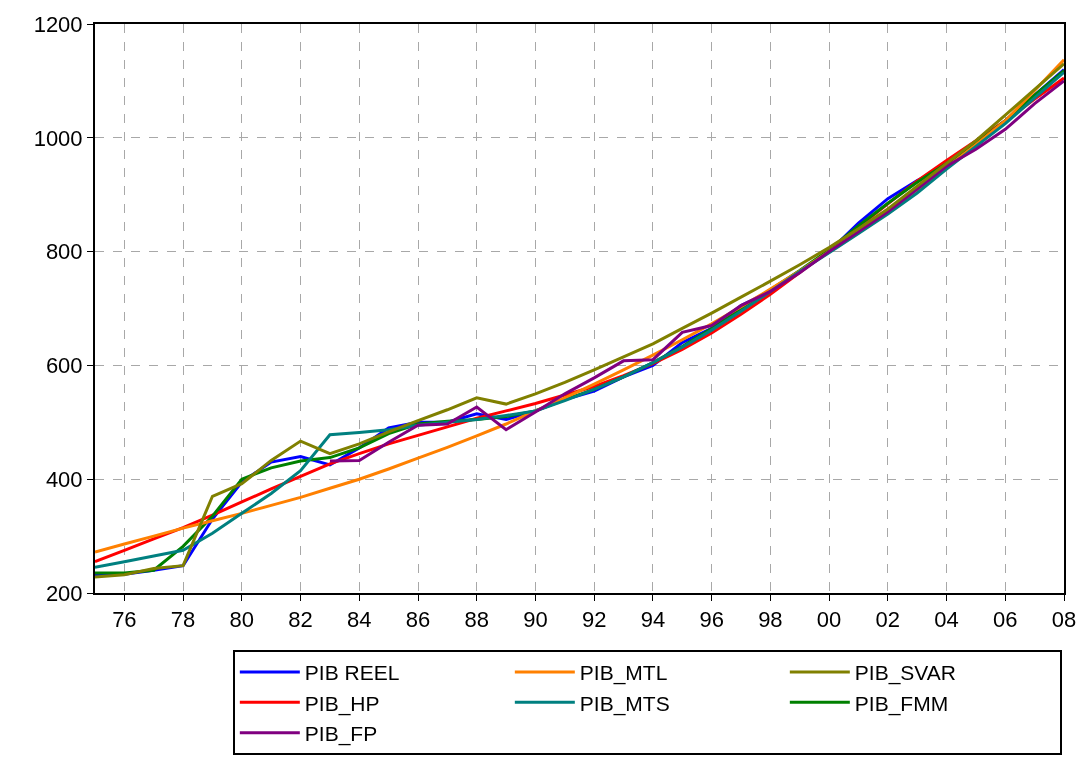 This screenshot has width=1092, height=767. What do you see at coordinates (124, 620) in the screenshot?
I see `x-tick-label: 76` at bounding box center [124, 620].